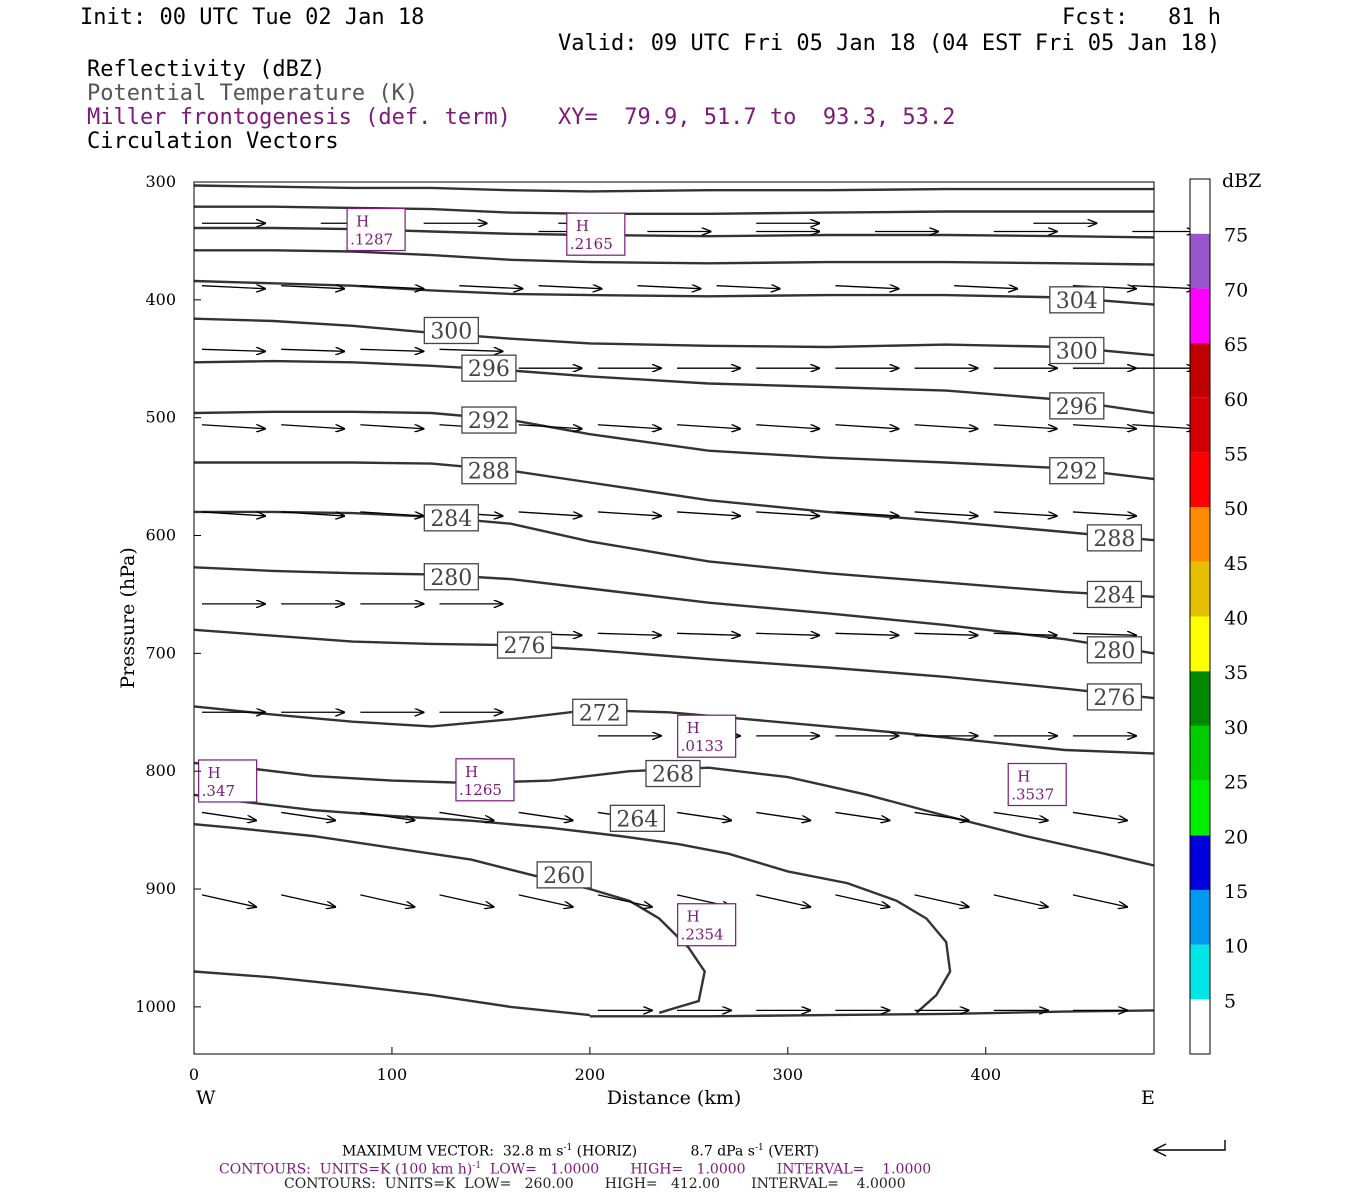 This screenshot has width=1350, height=1200. What do you see at coordinates (392, 1074) in the screenshot?
I see `x-tick-label: 100` at bounding box center [392, 1074].